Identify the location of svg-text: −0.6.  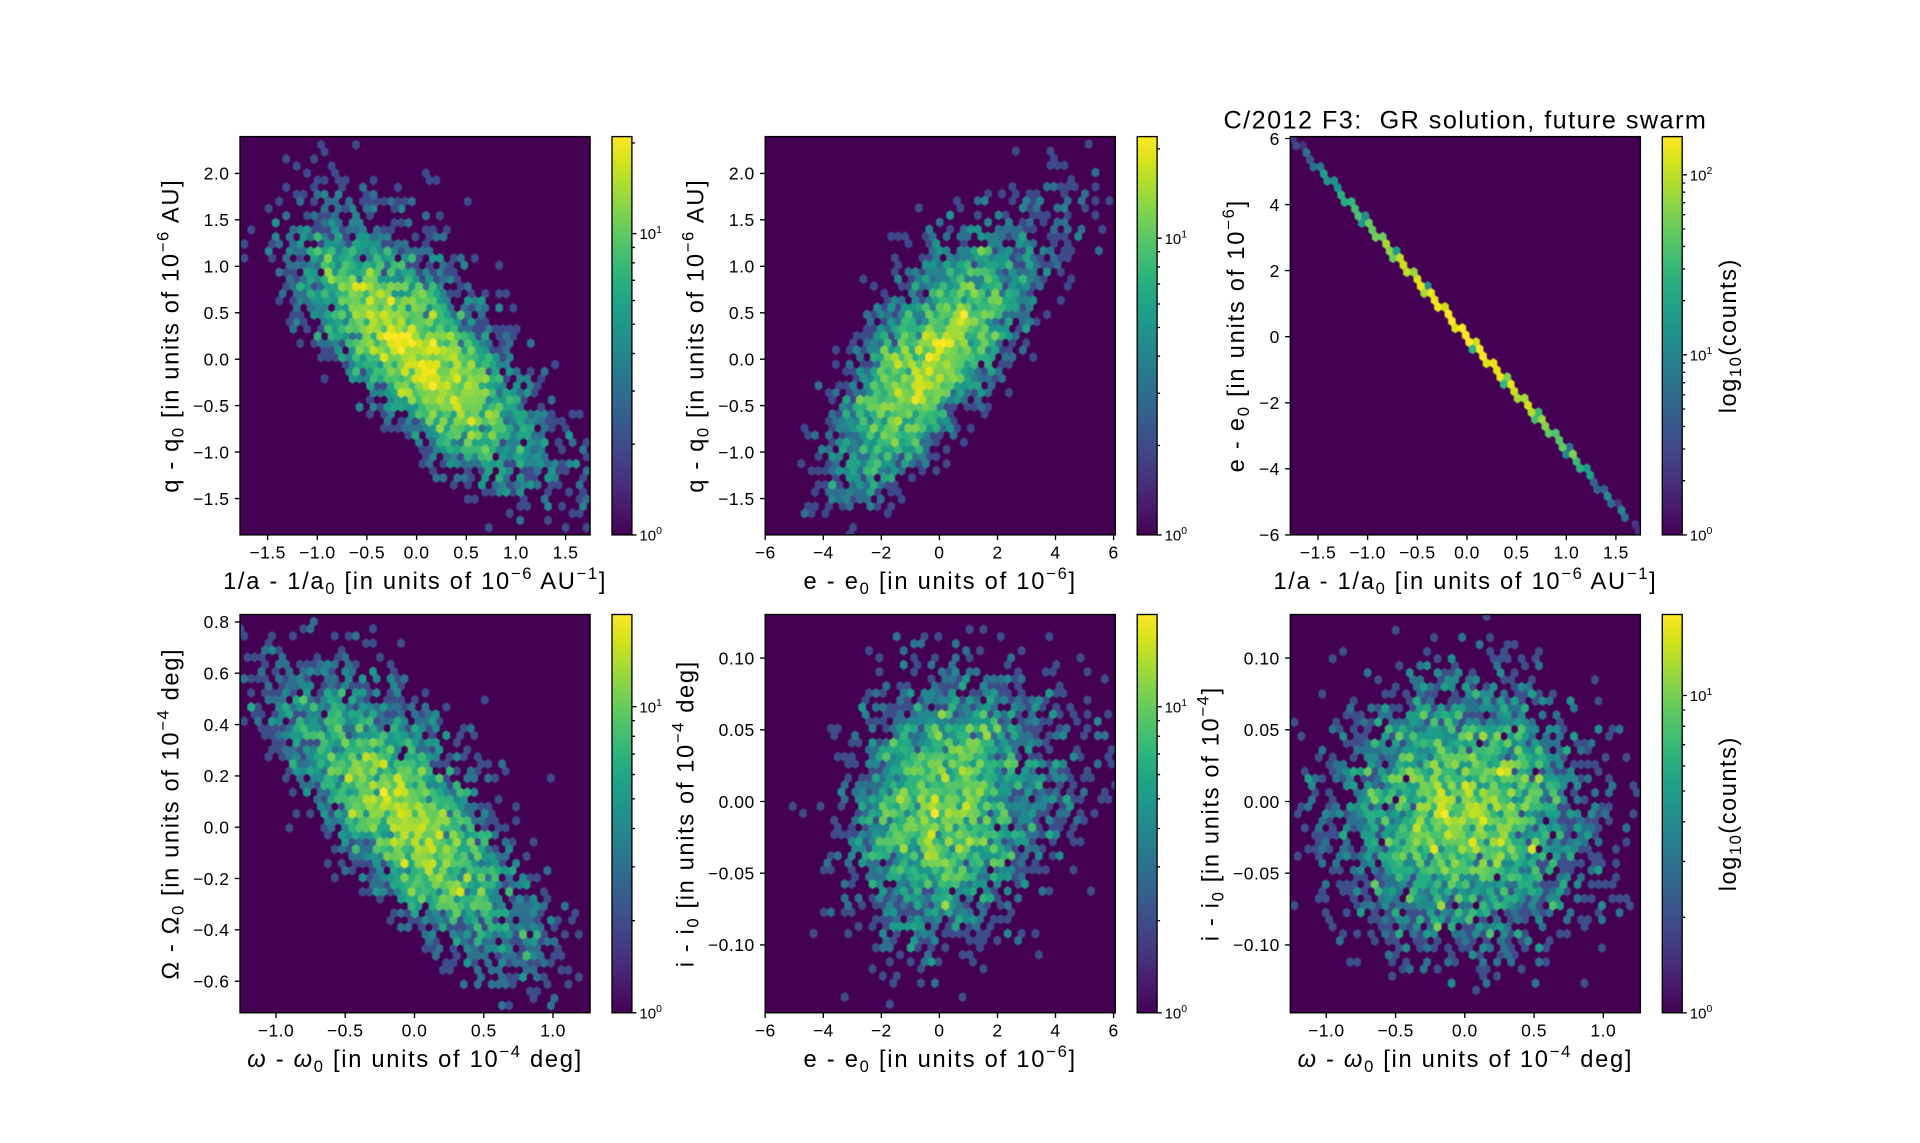
(211, 982).